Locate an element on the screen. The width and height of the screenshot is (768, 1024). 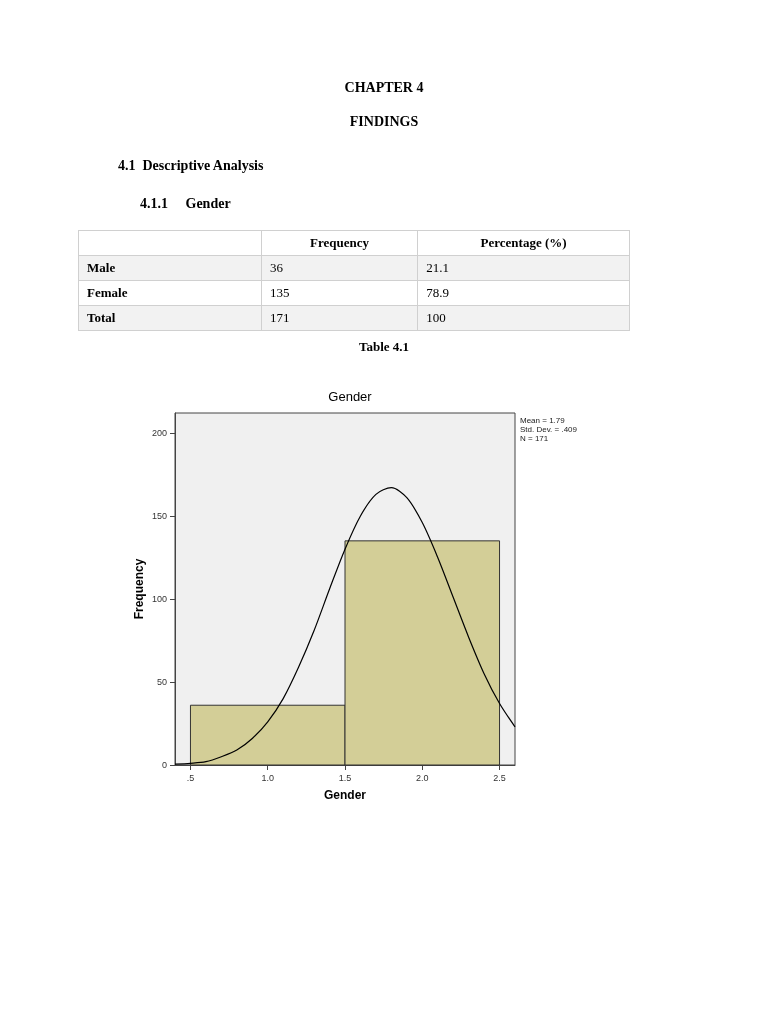
text: Std. Dev. = .409 is located at coordinates (549, 429).